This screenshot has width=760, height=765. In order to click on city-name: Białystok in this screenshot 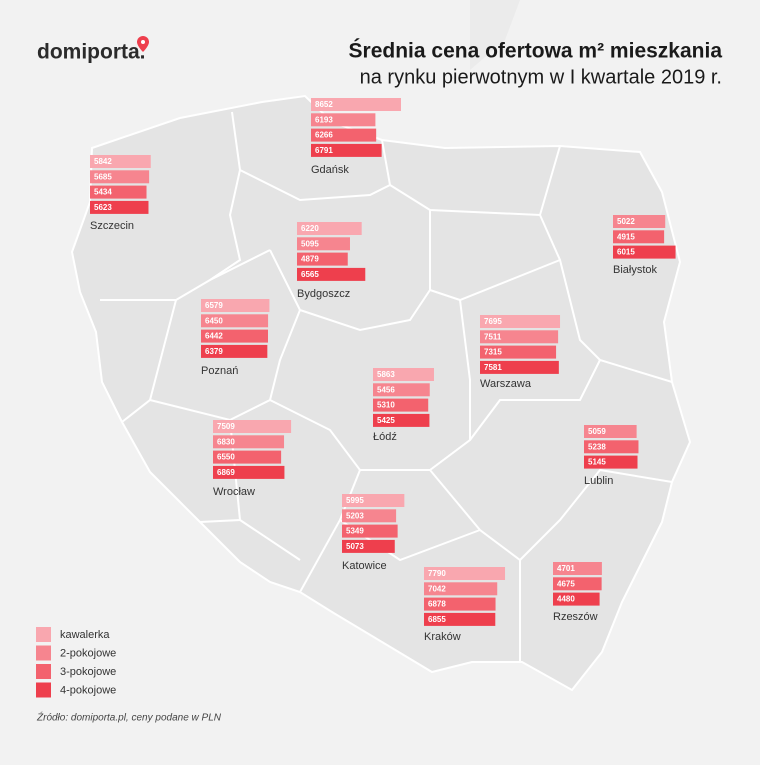, I will do `click(635, 270)`.